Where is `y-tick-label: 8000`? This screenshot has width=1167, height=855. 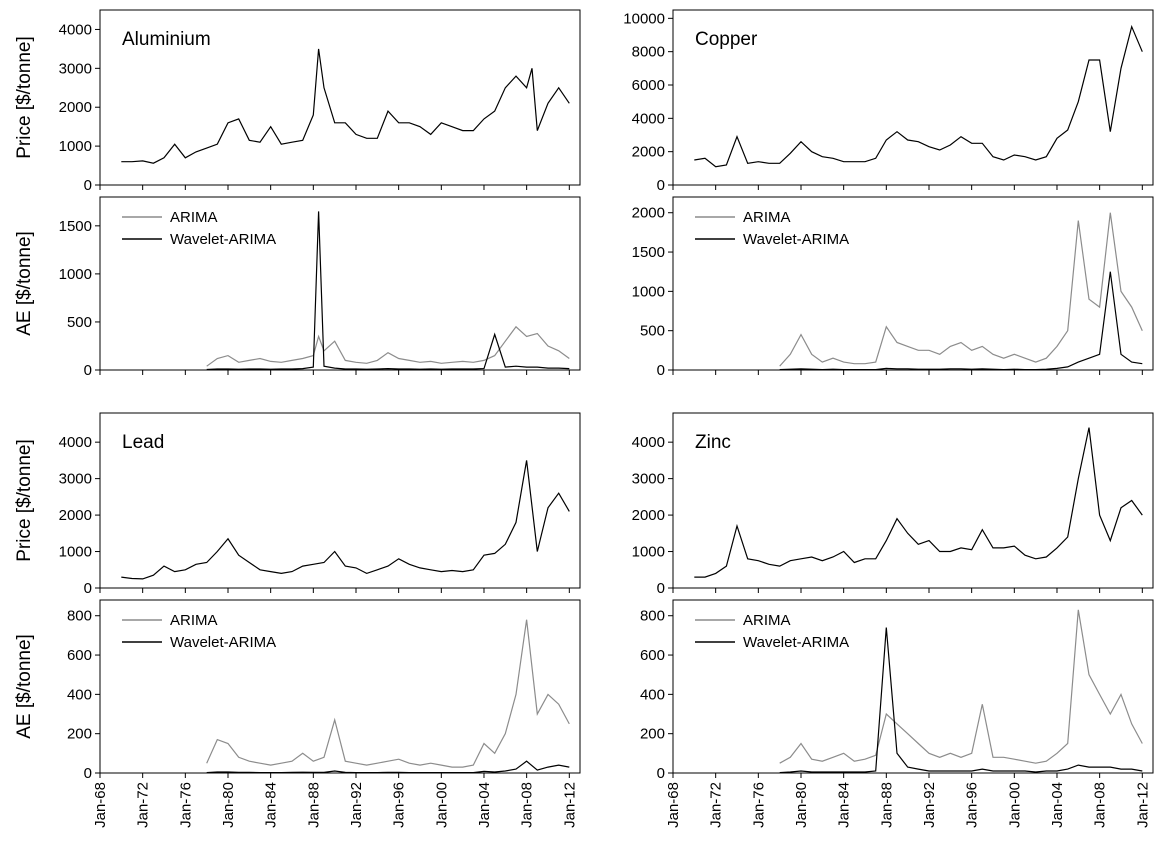 y-tick-label: 8000 is located at coordinates (648, 52).